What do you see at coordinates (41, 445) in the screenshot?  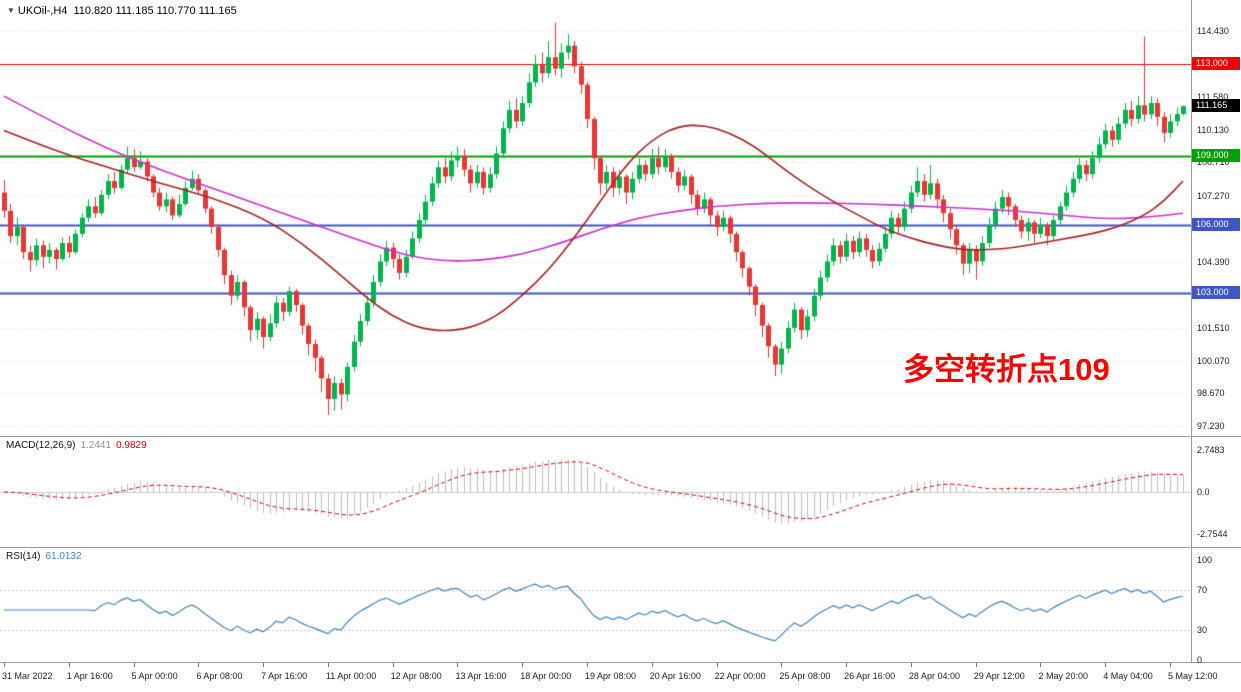 I see `macd-name: MACD(12,26,9)` at bounding box center [41, 445].